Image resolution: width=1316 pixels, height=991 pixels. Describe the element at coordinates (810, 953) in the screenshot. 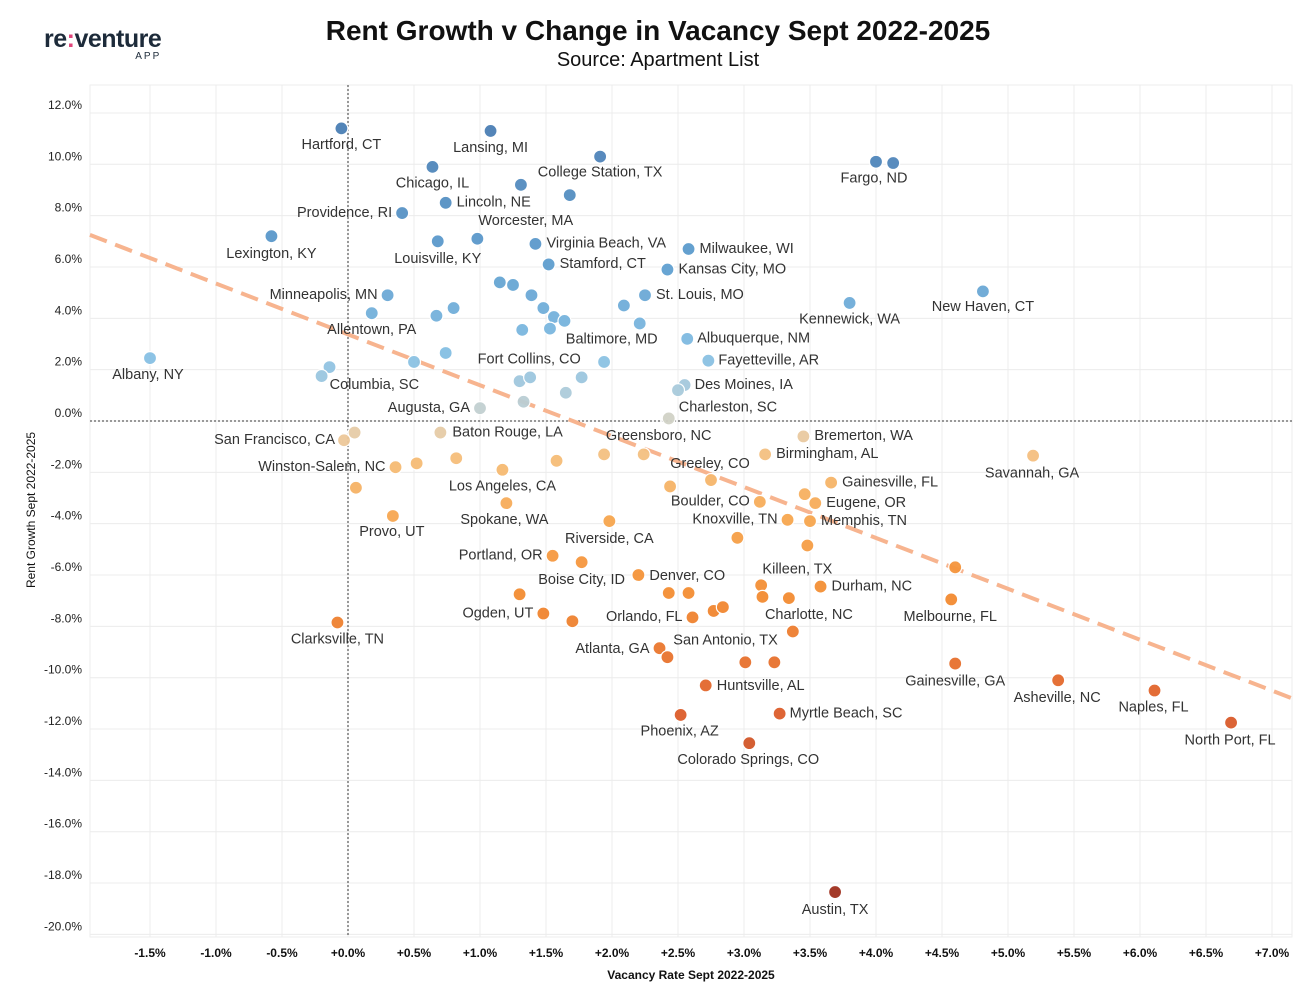

I see `x-tick-label: +3.5%` at that location.